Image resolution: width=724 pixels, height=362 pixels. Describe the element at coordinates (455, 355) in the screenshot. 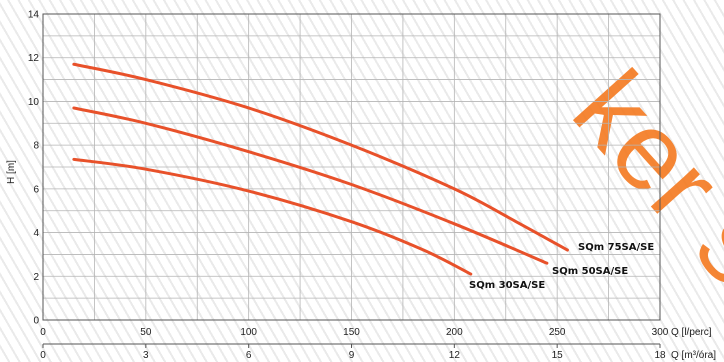

I see `x-tick-label-secondary: 12` at that location.